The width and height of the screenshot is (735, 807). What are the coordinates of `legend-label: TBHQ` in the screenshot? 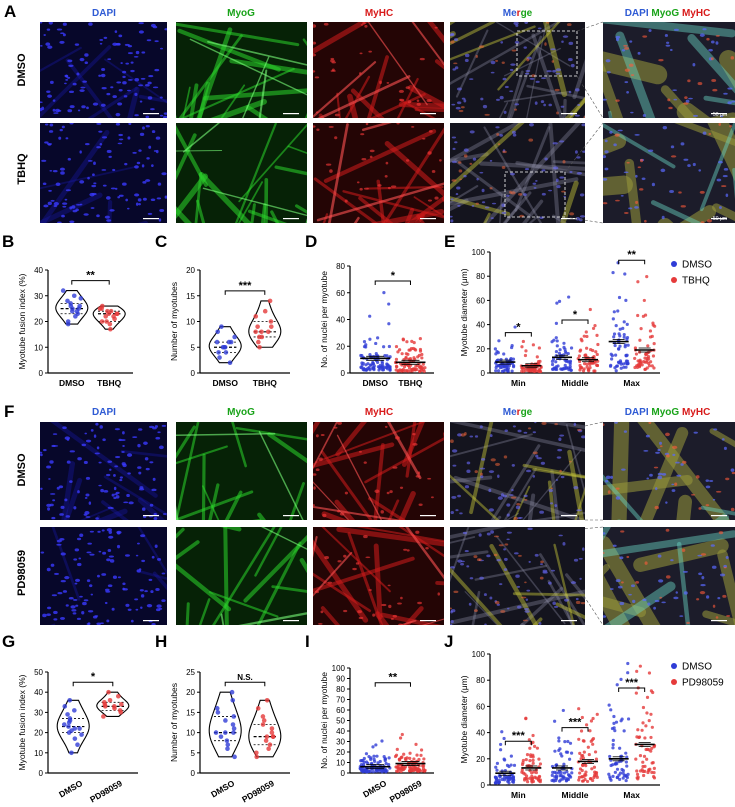 It's located at (696, 281).